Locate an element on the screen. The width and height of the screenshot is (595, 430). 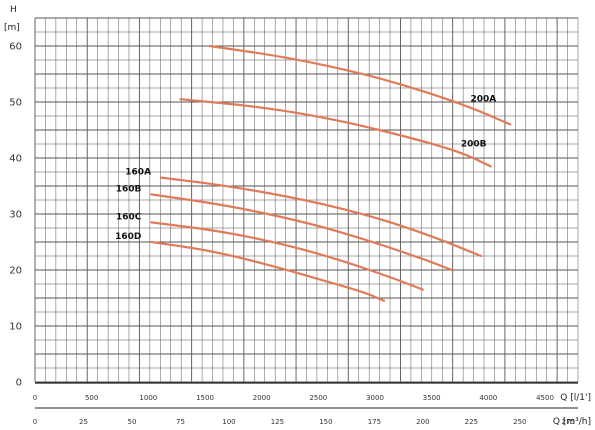
y-axis-unit: [m] is located at coordinates (12, 28).